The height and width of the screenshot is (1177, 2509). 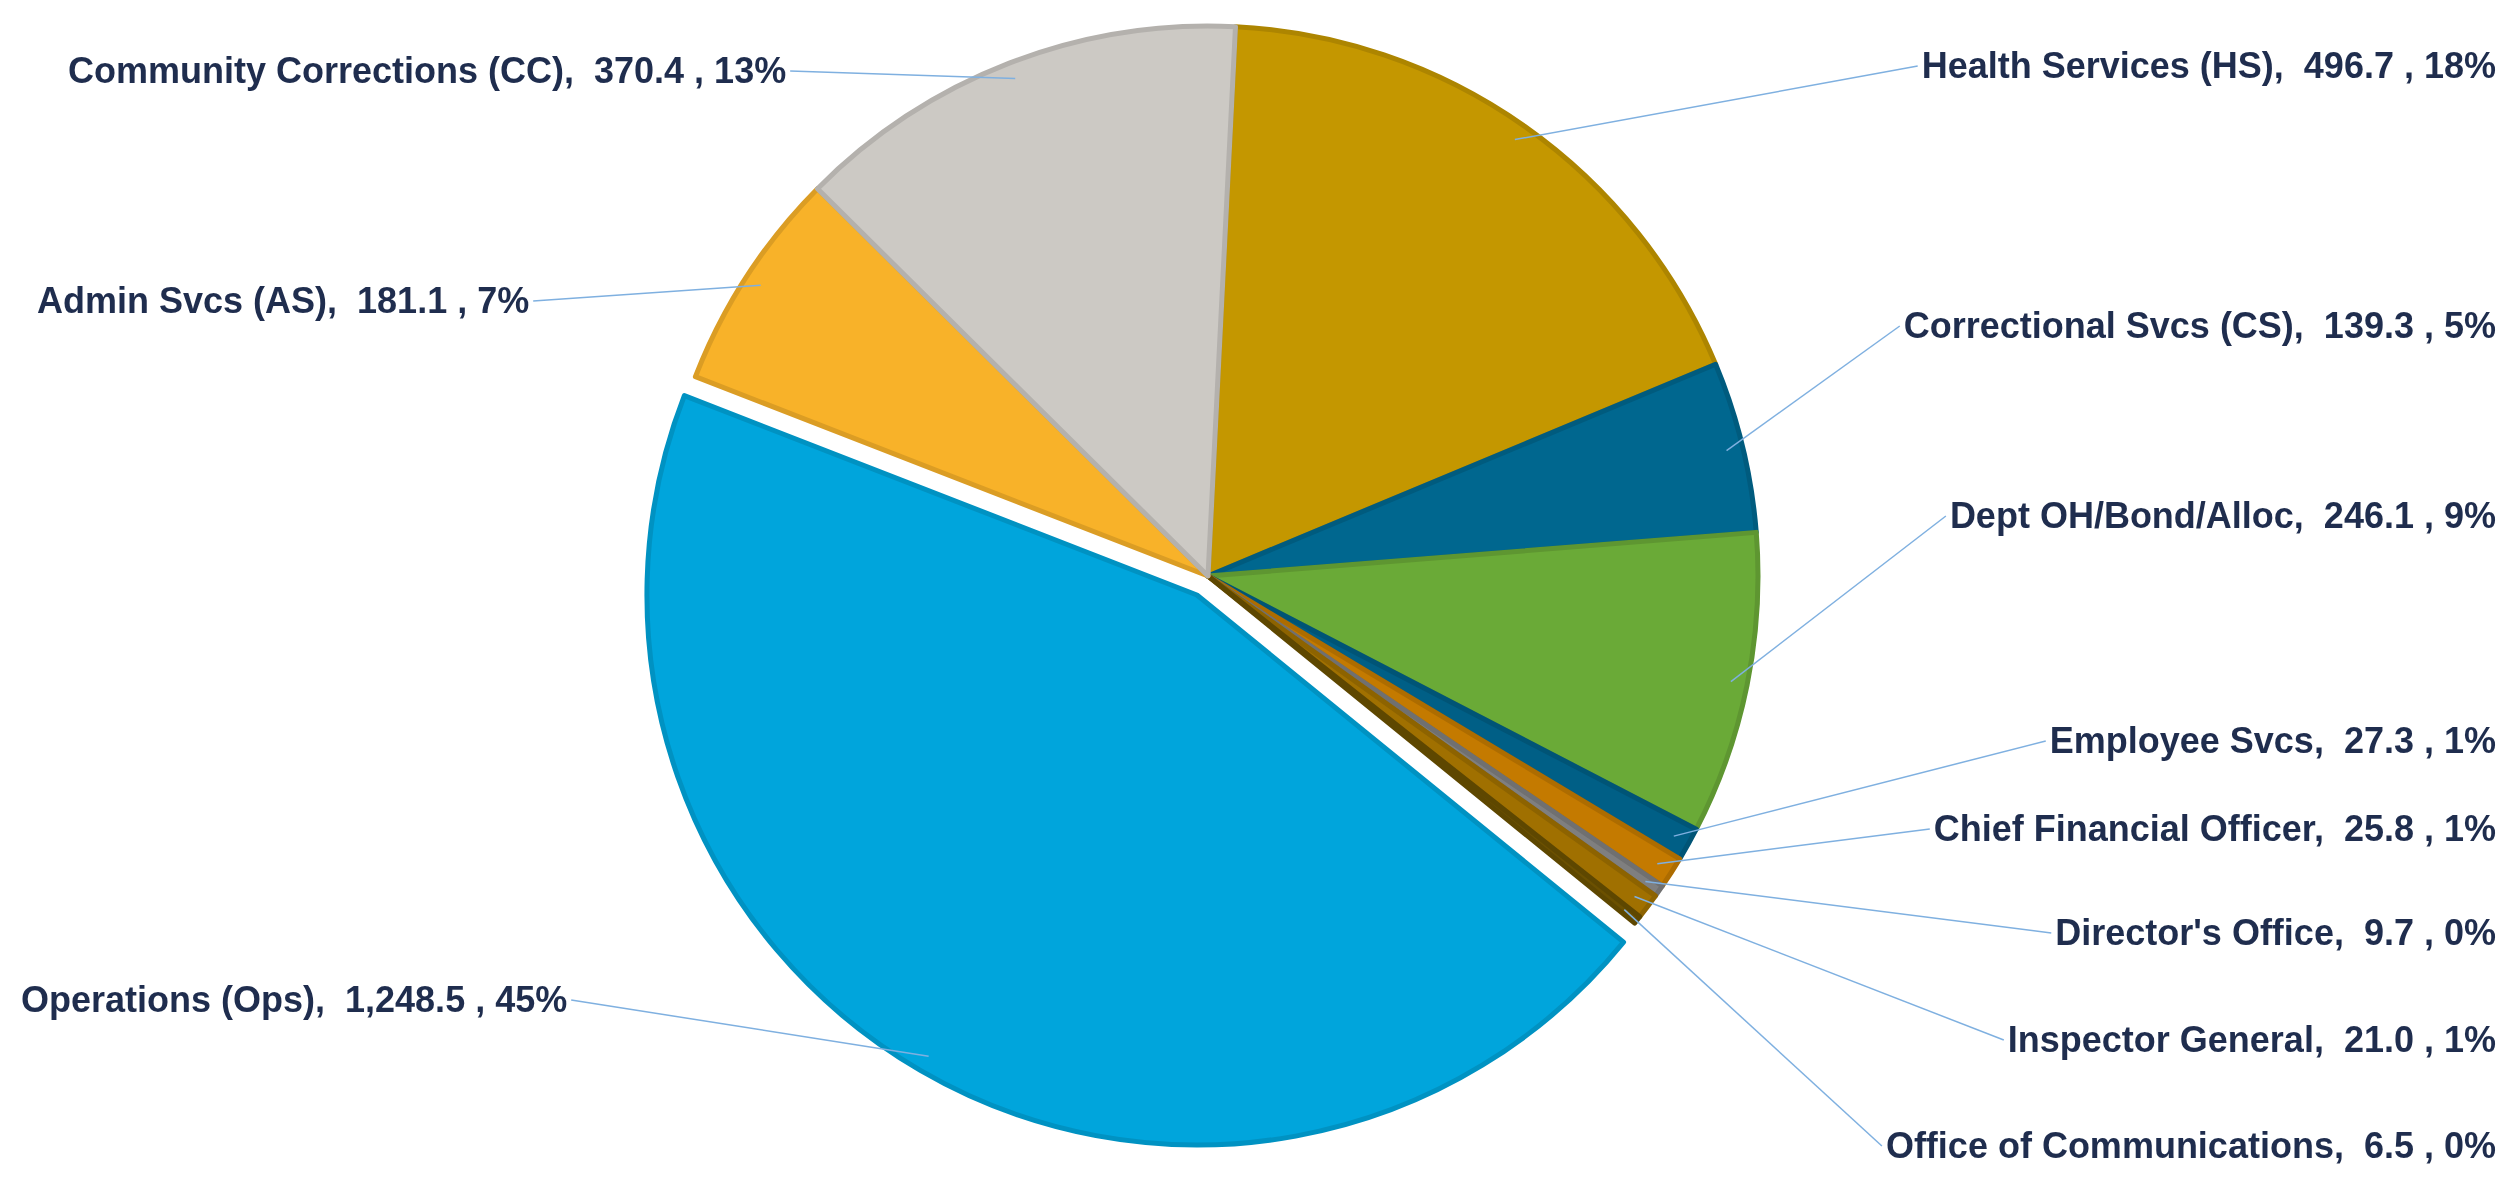 I want to click on slice-label: Community Corrections (CC), 370.4 , 13%, so click(x=427, y=70).